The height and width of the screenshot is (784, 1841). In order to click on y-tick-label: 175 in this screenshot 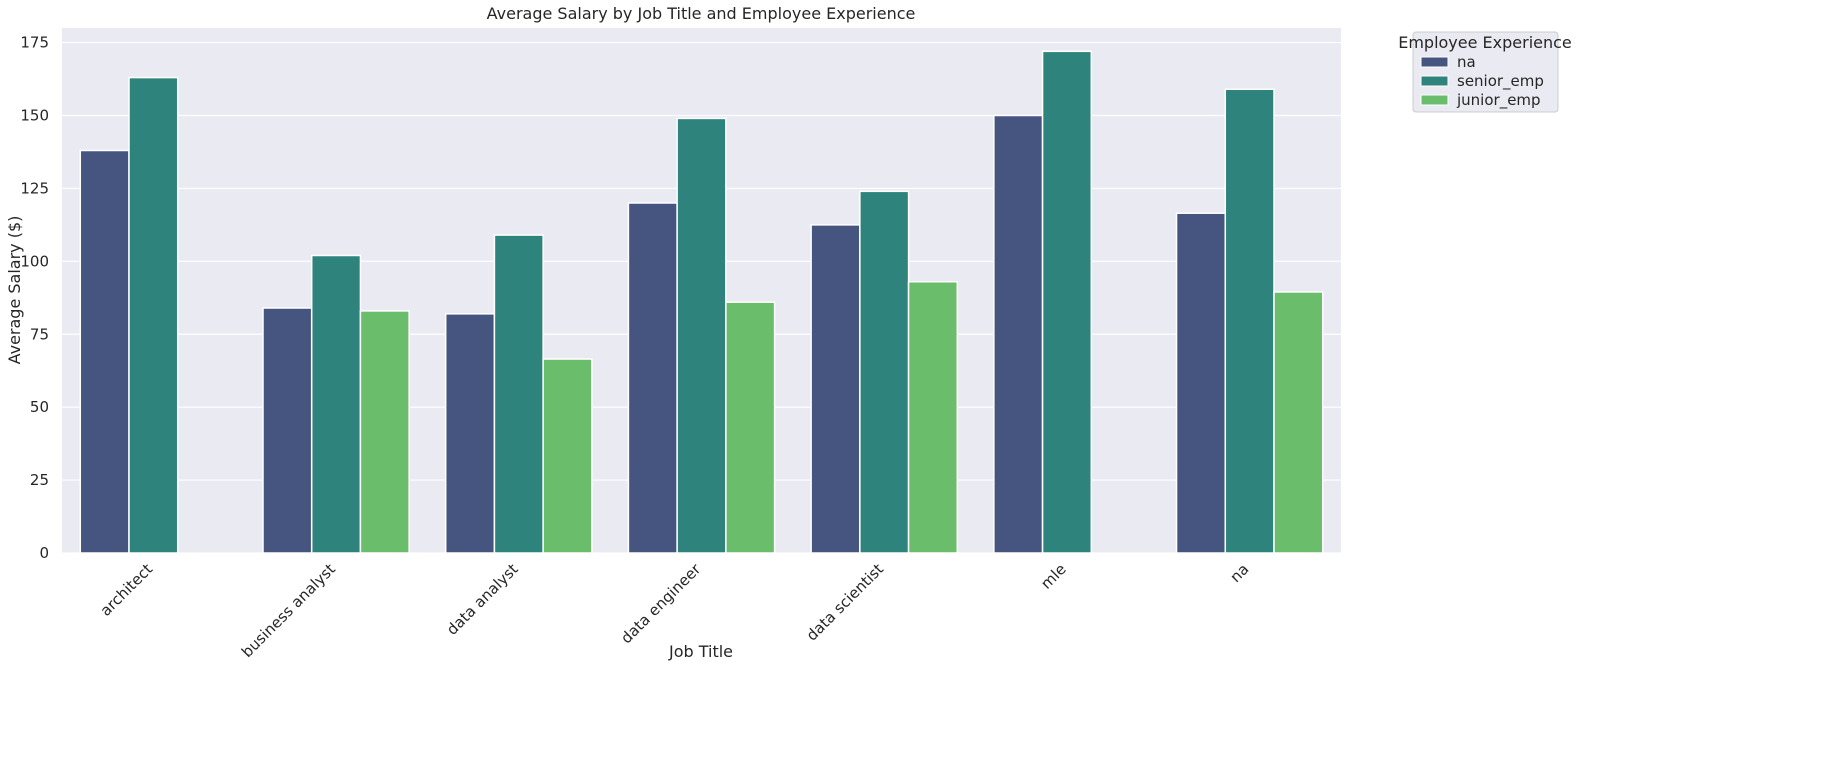, I will do `click(34, 43)`.